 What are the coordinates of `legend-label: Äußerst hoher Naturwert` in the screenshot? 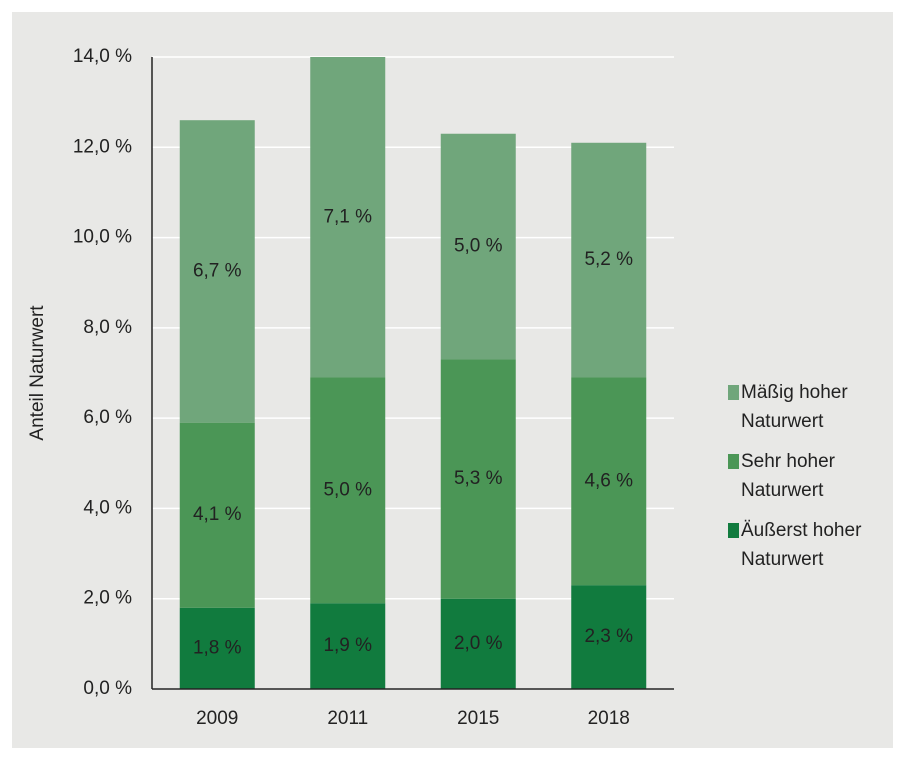 It's located at (801, 545).